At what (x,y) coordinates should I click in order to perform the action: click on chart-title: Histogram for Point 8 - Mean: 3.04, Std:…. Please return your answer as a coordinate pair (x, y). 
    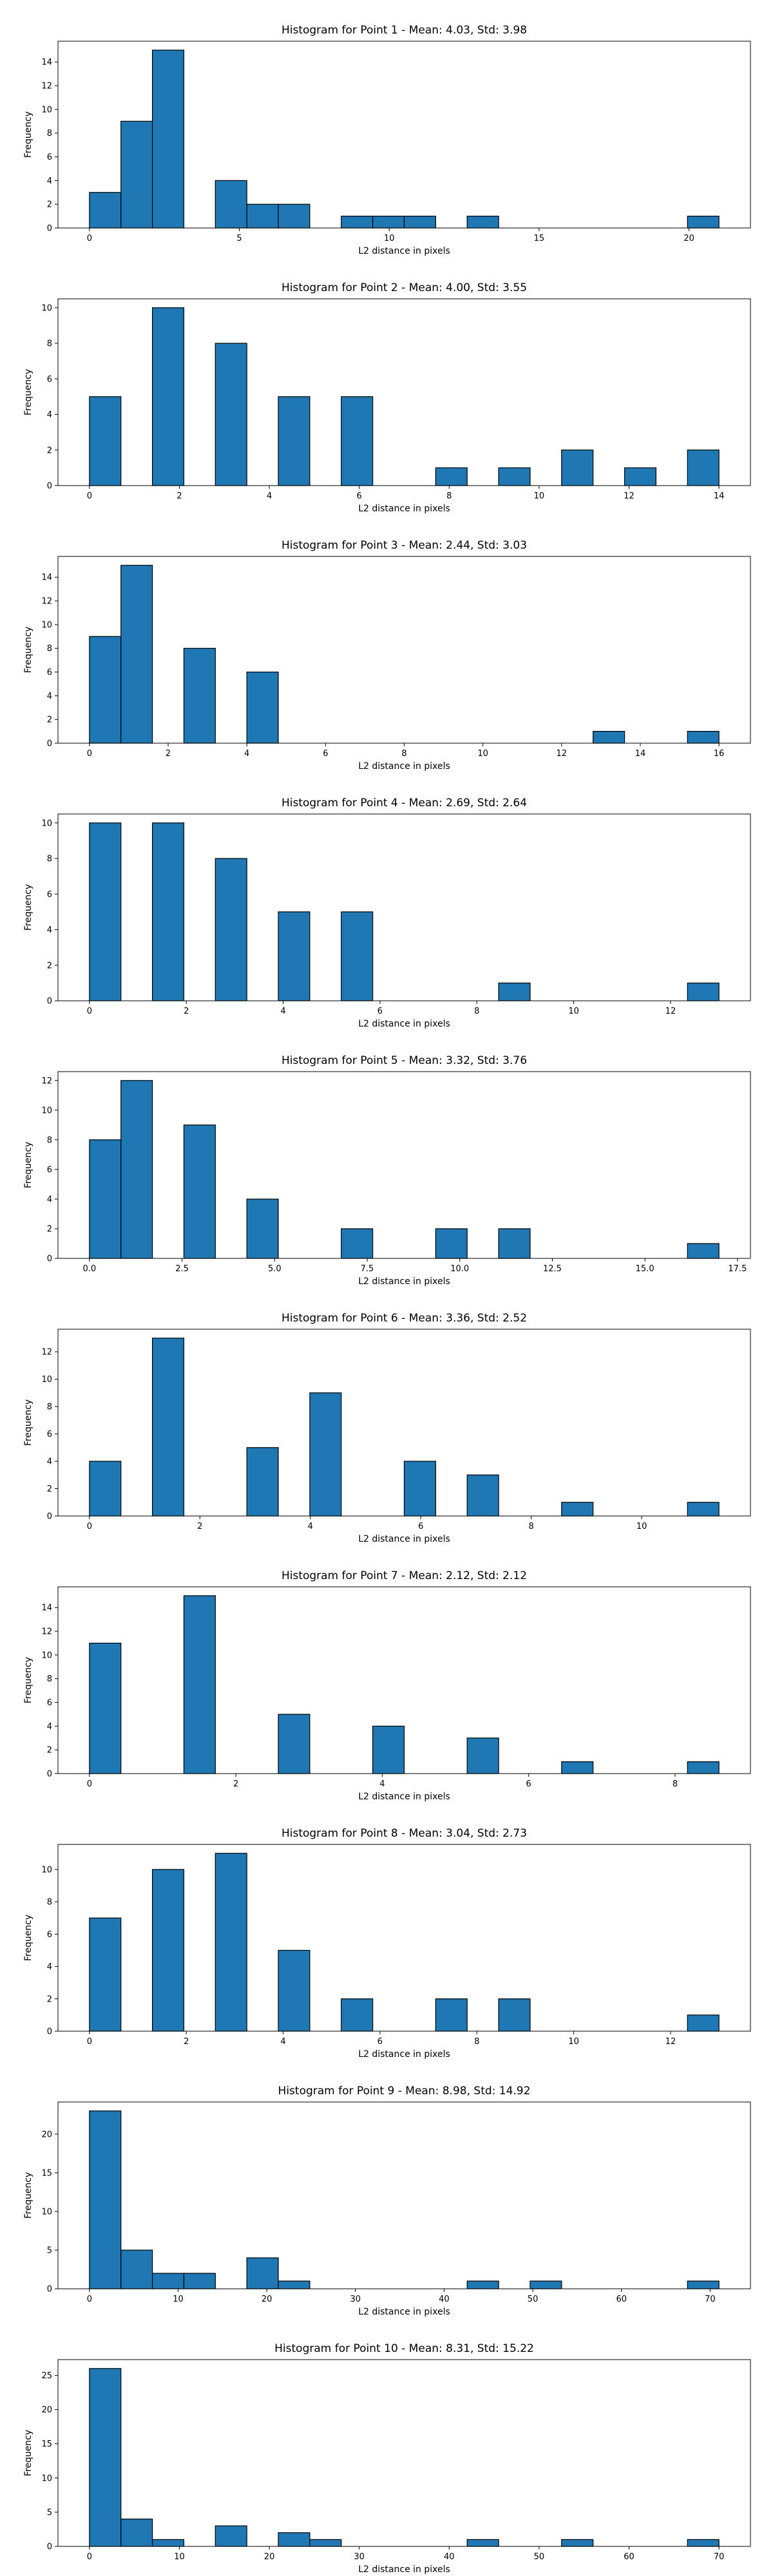
    Looking at the image, I should click on (404, 1834).